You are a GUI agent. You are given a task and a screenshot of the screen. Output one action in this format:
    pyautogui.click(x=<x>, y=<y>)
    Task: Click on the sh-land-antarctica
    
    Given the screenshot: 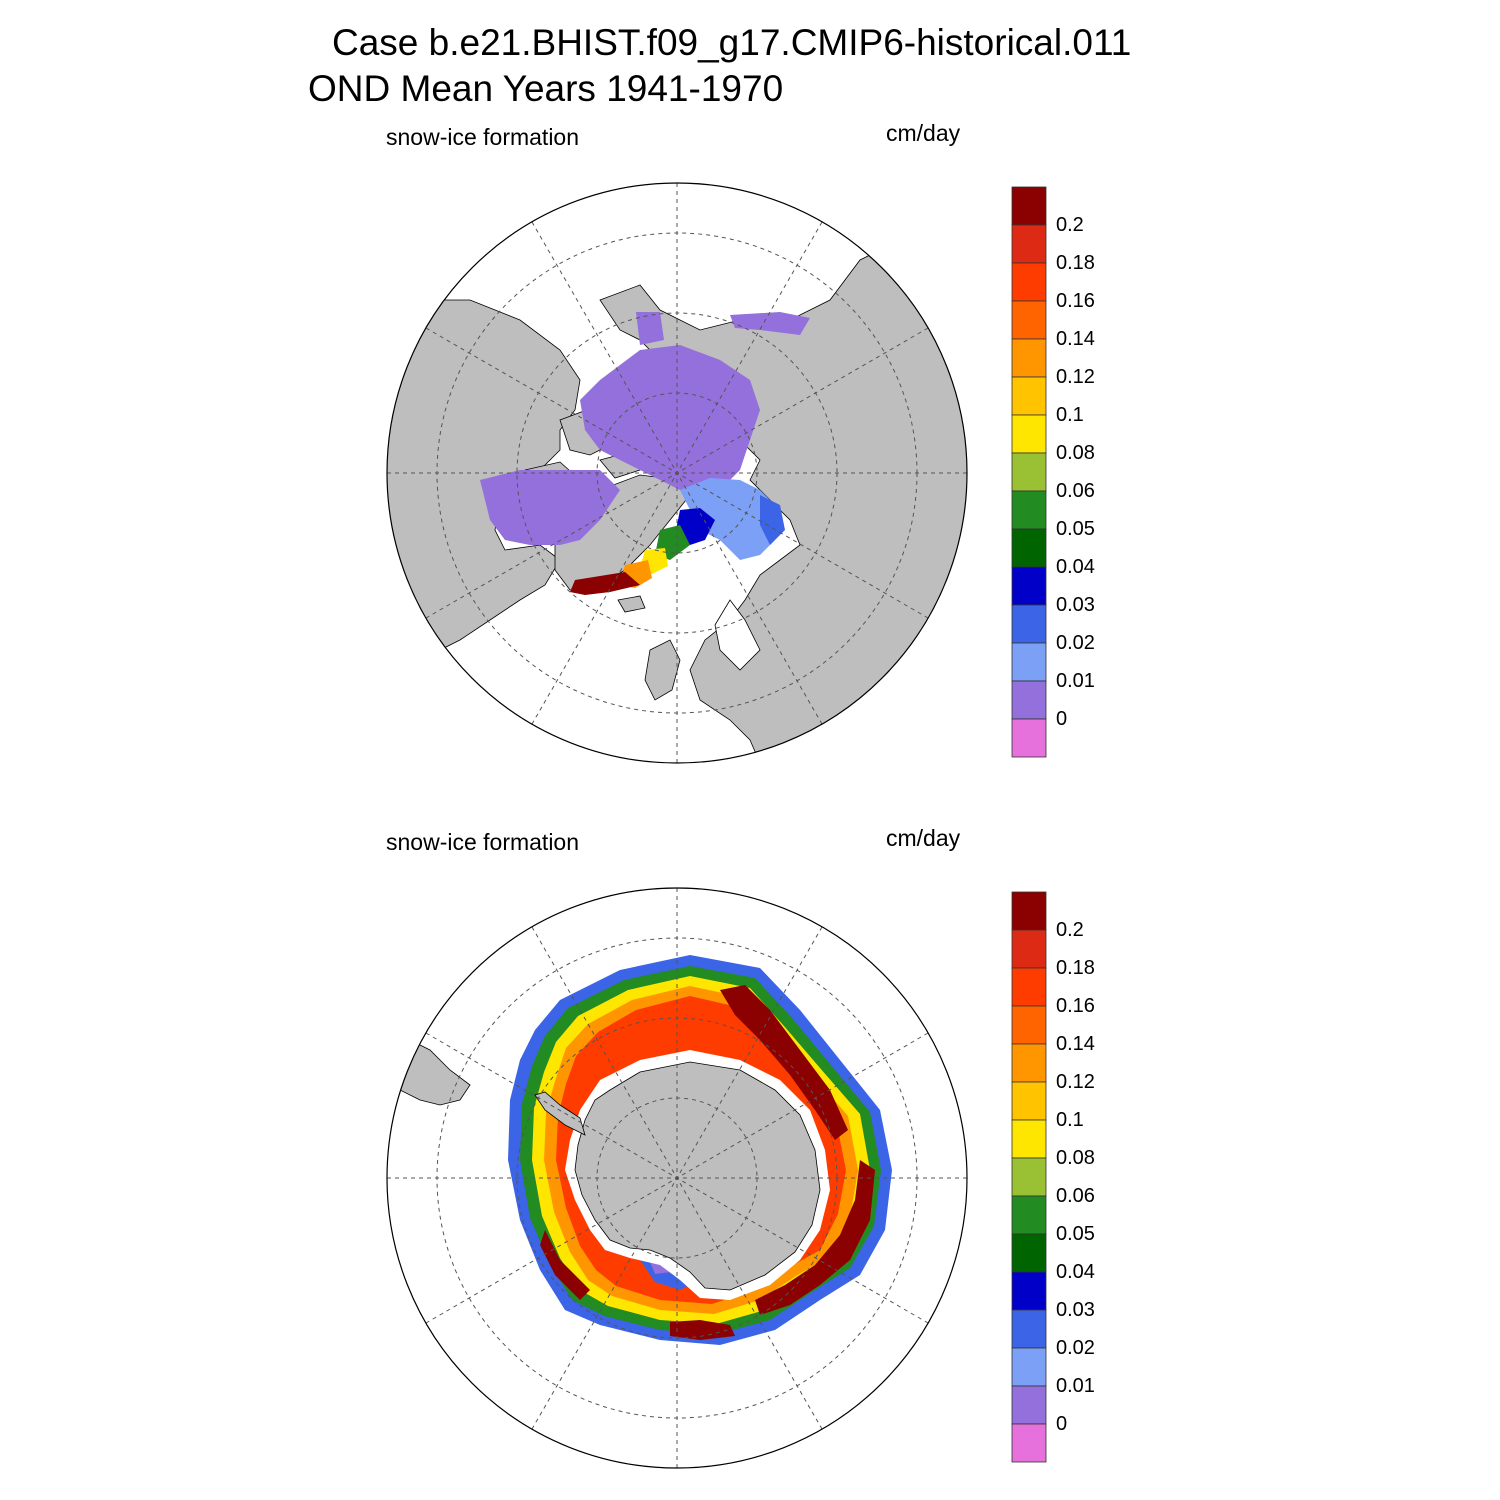 What is the action you would take?
    pyautogui.click(x=697, y=1176)
    